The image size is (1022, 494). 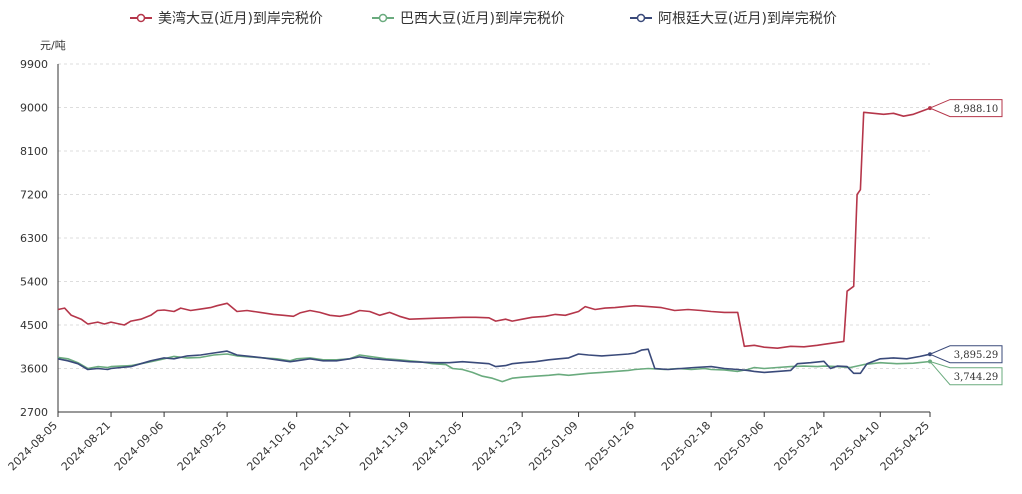 I want to click on x-tick-label: 2025-01-26, so click(x=610, y=446).